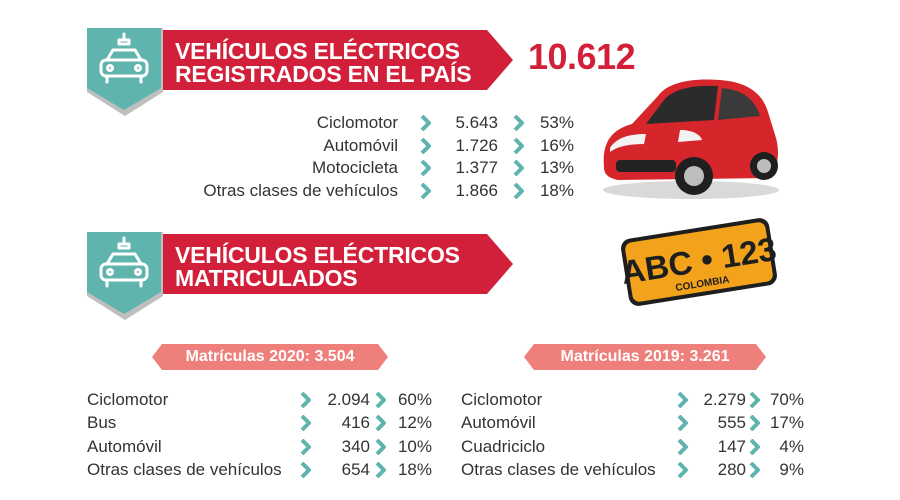 This screenshot has height=500, width=900. What do you see at coordinates (323, 74) in the screenshot?
I see `registered-title-line2: REGISTRADOS EN EL PAÍS` at bounding box center [323, 74].